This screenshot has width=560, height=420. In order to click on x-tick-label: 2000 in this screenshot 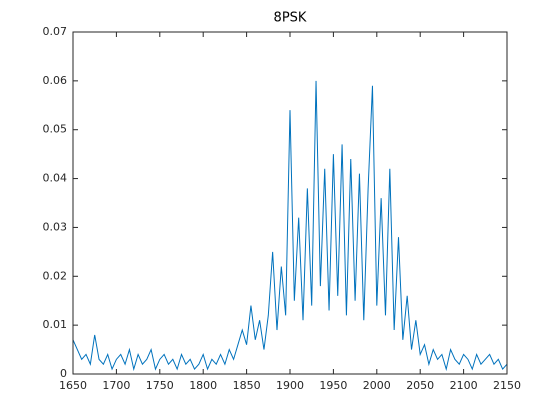, I will do `click(377, 385)`.